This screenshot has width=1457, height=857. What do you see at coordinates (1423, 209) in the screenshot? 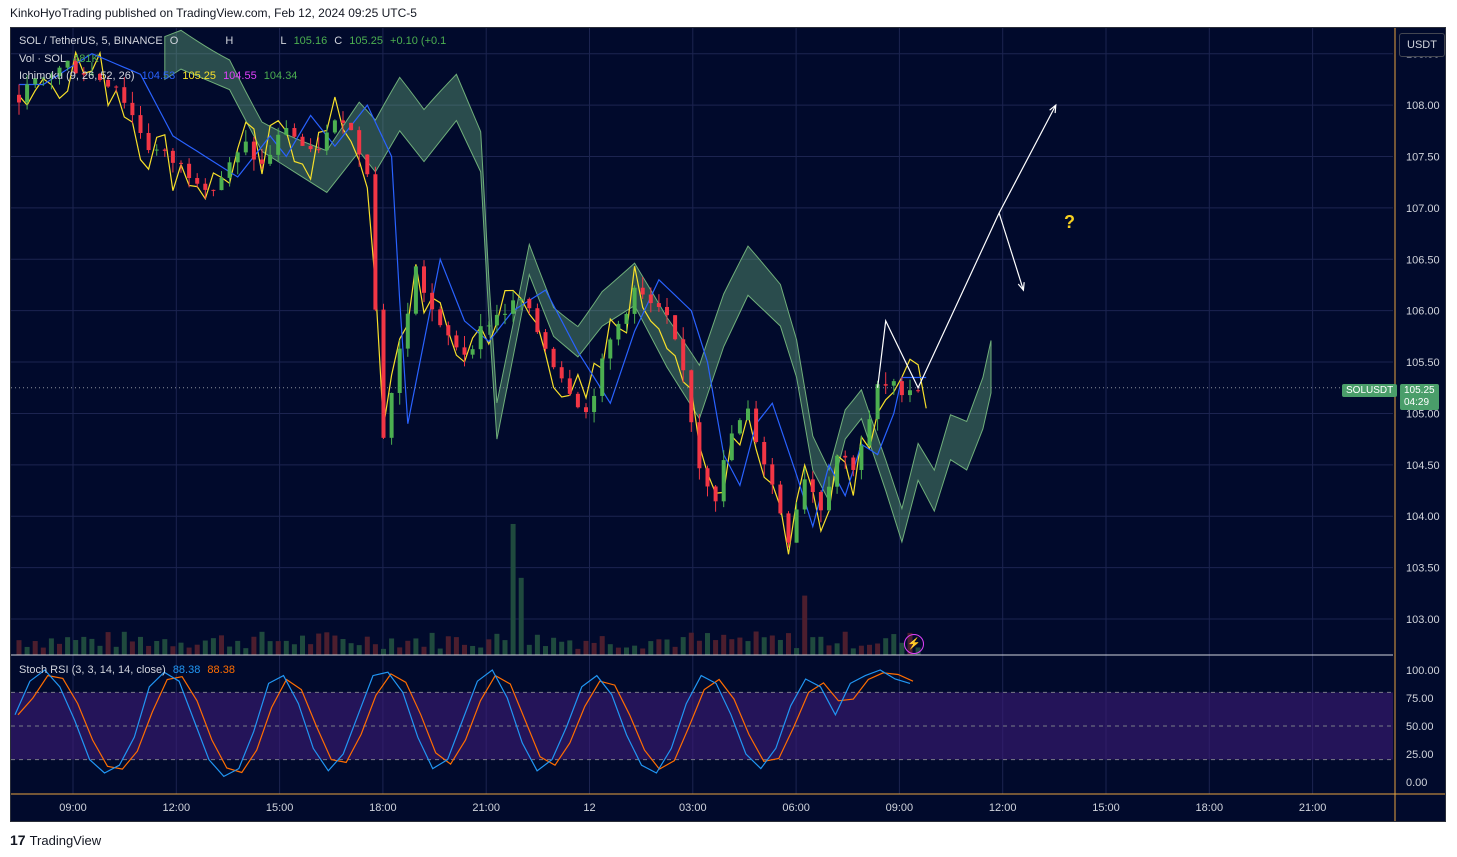
I see `price-tick-label: 107.00` at bounding box center [1423, 209].